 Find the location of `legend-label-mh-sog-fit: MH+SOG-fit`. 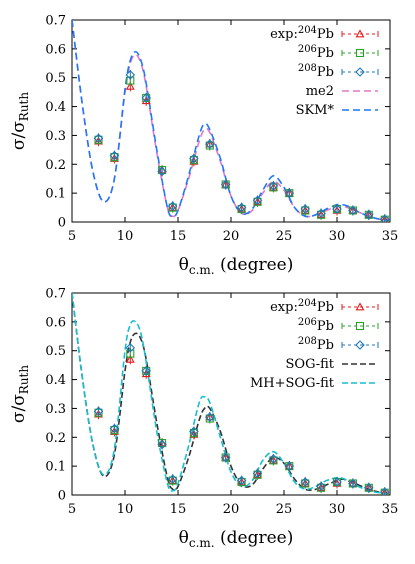

legend-label-mh-sog-fit: MH+SOG-fit is located at coordinates (292, 383).